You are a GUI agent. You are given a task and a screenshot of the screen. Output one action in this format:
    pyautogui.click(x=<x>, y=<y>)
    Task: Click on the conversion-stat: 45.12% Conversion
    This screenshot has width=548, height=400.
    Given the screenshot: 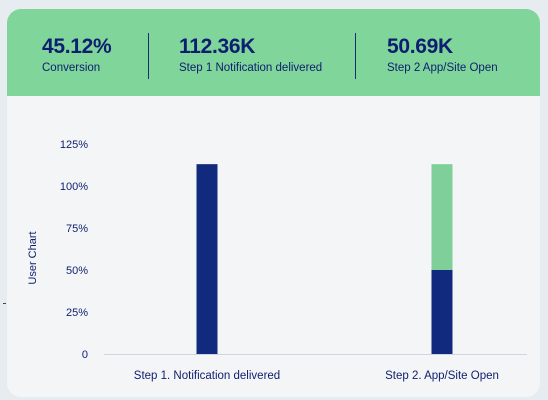 What is the action you would take?
    pyautogui.click(x=77, y=55)
    